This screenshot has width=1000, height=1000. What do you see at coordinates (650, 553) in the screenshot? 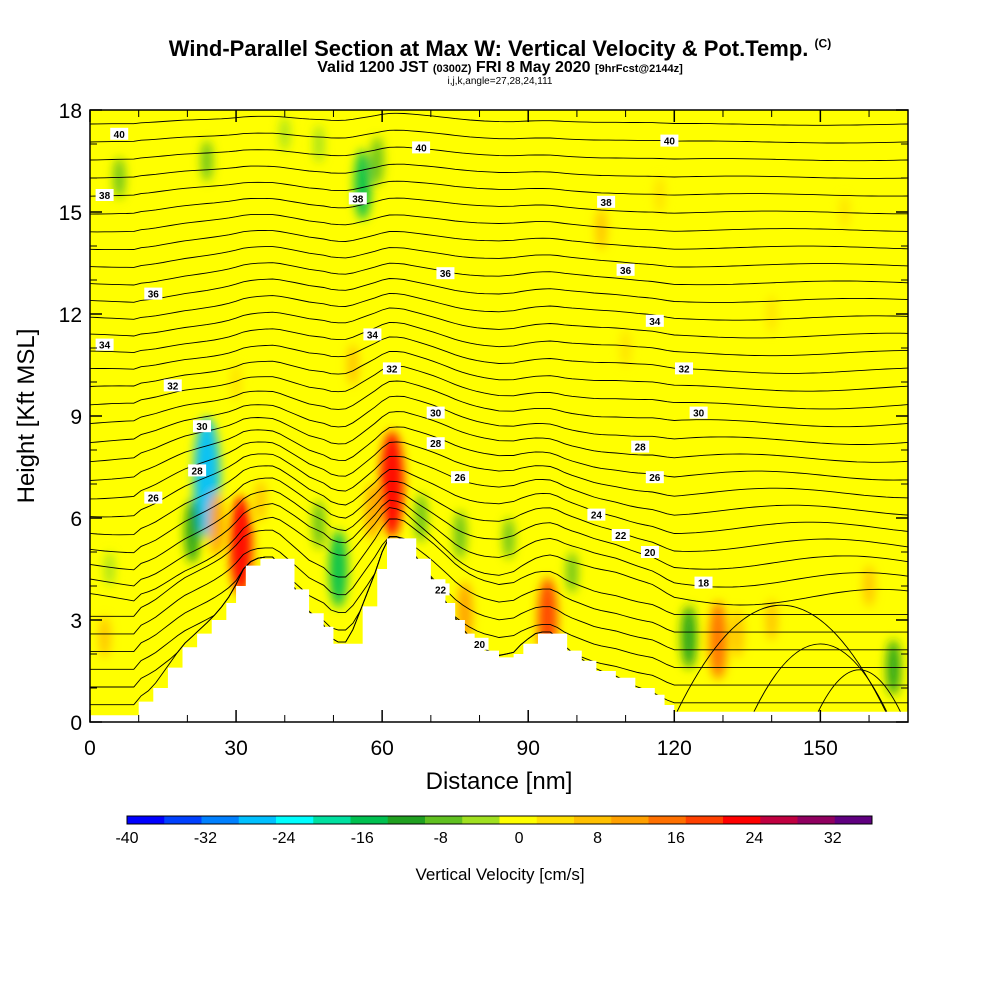
I see `label-text: 20` at bounding box center [650, 553].